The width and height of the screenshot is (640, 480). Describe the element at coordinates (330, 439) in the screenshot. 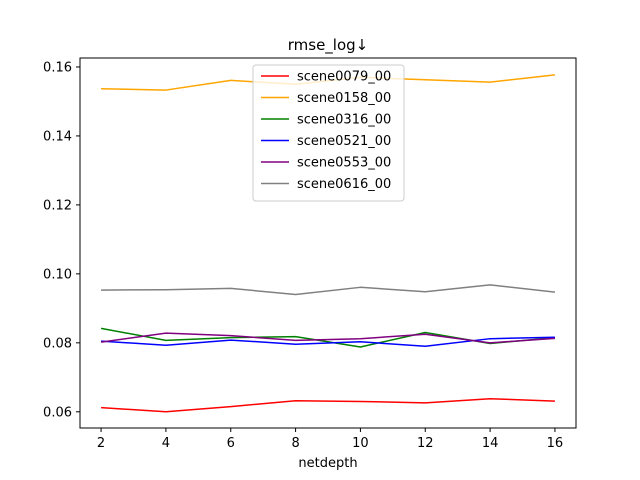

I see `x-axis: 2 4 6 8 10 12 14 16` at that location.